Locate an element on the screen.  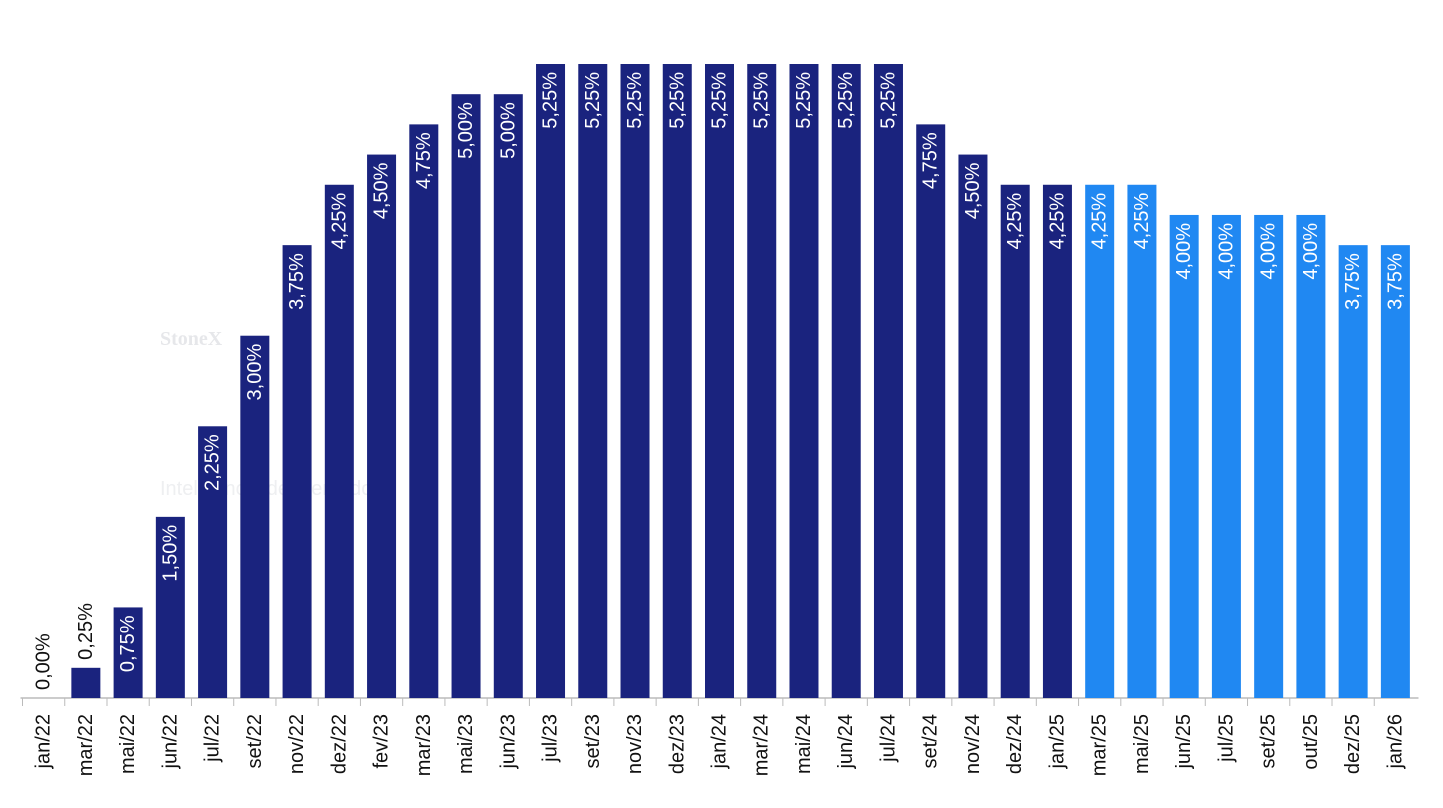
x-tick-label: mar/25 is located at coordinates (1100, 745).